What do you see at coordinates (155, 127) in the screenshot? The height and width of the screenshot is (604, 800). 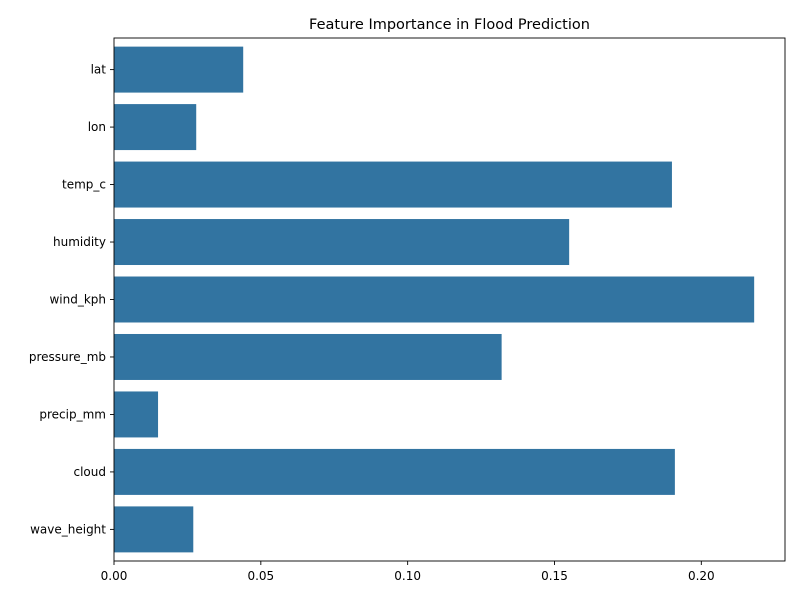 I see `bar-lon` at bounding box center [155, 127].